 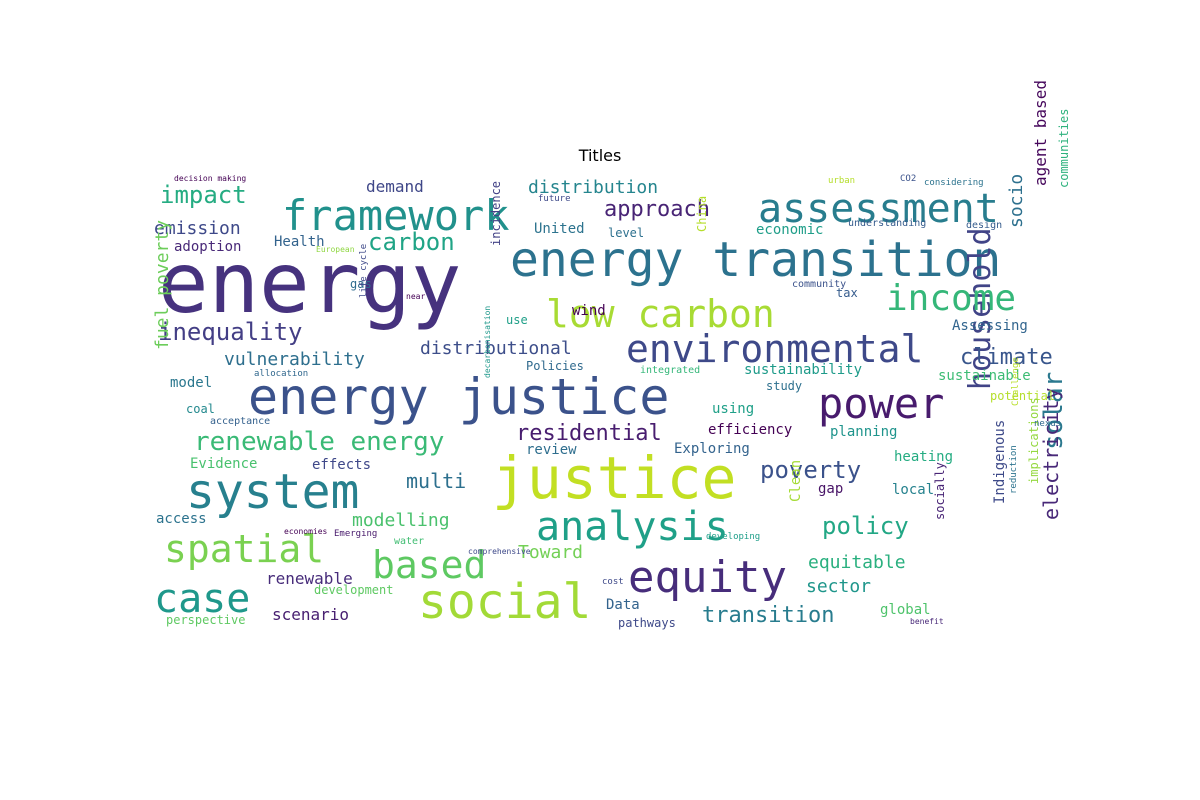 What do you see at coordinates (1016, 381) in the screenshot?
I see `word-challenge: Challenge` at bounding box center [1016, 381].